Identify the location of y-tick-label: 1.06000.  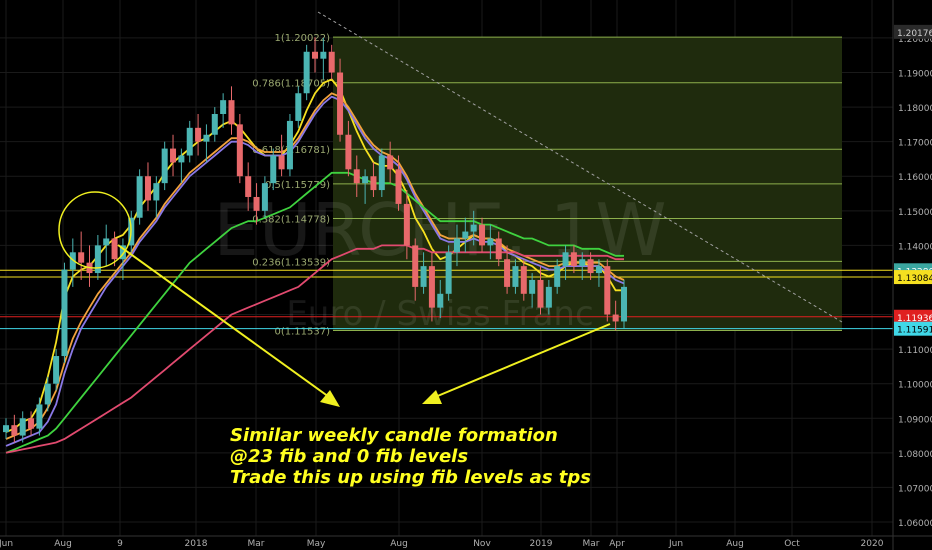
(915, 524).